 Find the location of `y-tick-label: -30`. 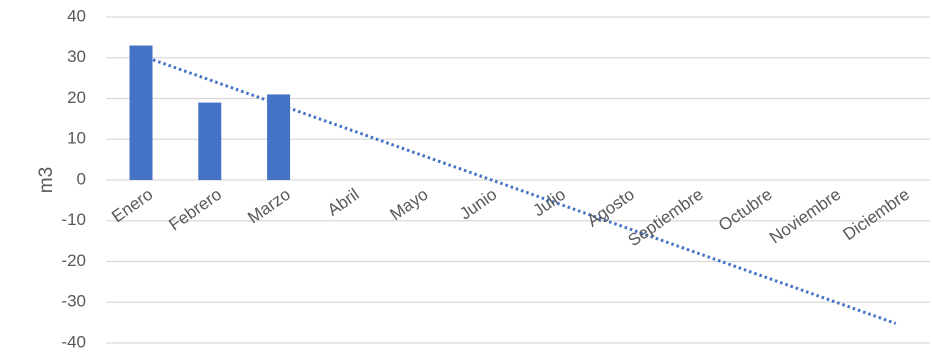

y-tick-label: -30 is located at coordinates (73, 301).